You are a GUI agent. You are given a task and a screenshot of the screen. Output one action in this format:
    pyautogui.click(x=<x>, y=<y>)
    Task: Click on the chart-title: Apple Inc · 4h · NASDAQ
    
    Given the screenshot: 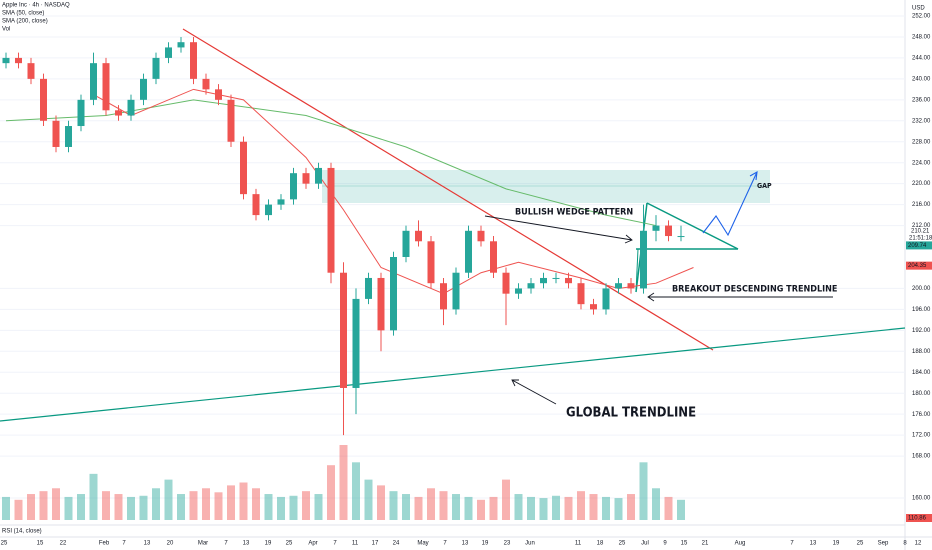 What is the action you would take?
    pyautogui.click(x=36, y=6)
    